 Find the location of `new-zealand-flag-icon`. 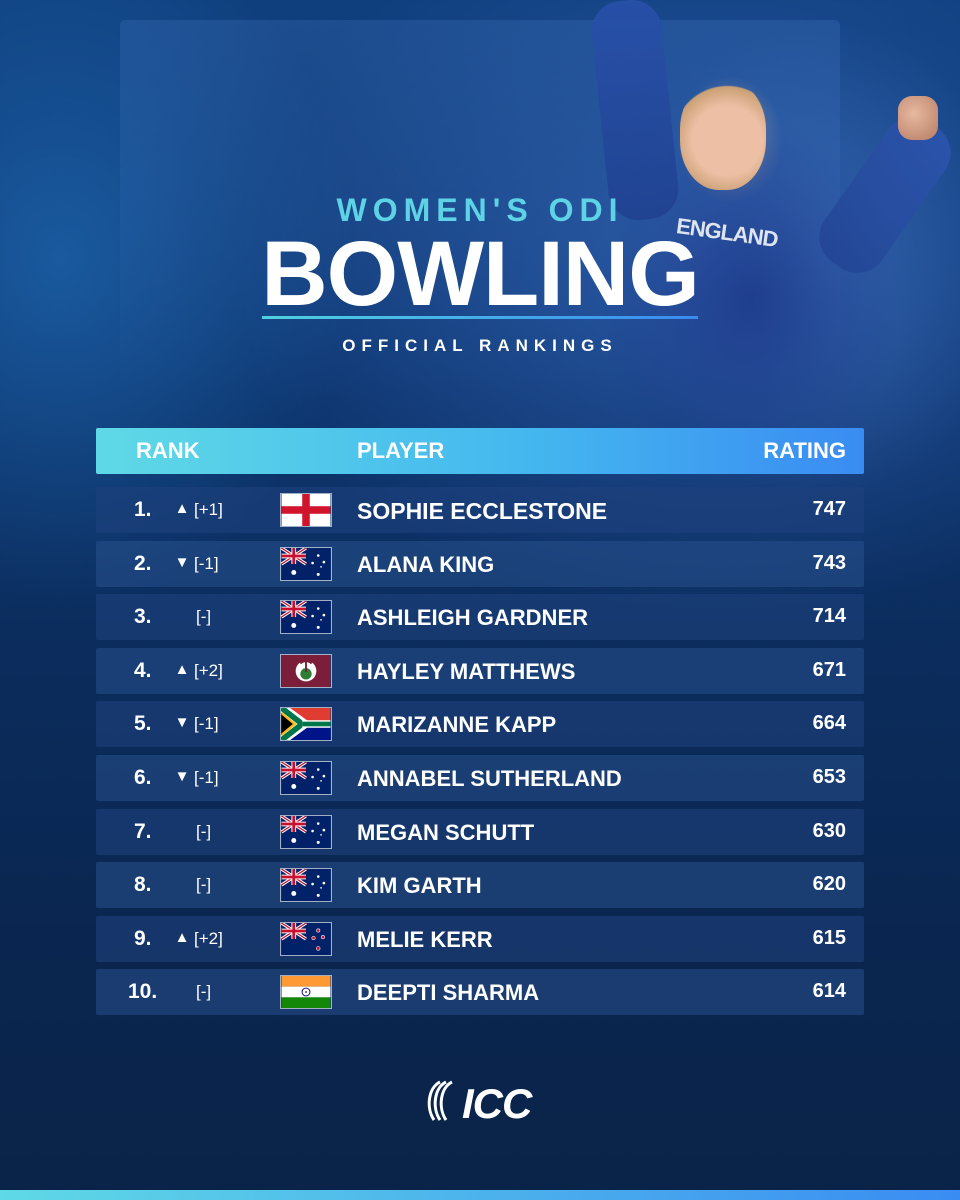

new-zealand-flag-icon is located at coordinates (306, 938).